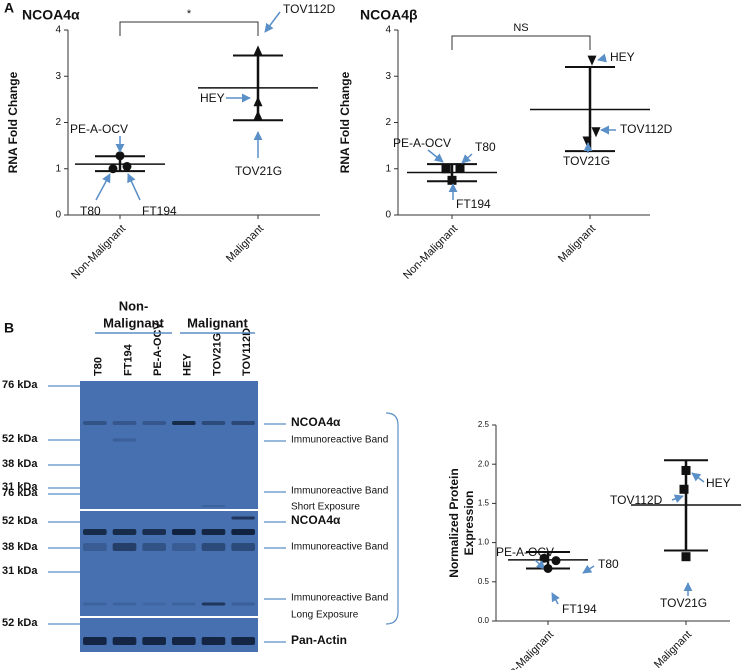 The height and width of the screenshot is (670, 743). What do you see at coordinates (20, 547) in the screenshot?
I see `marker-label: 38 kDa` at bounding box center [20, 547].